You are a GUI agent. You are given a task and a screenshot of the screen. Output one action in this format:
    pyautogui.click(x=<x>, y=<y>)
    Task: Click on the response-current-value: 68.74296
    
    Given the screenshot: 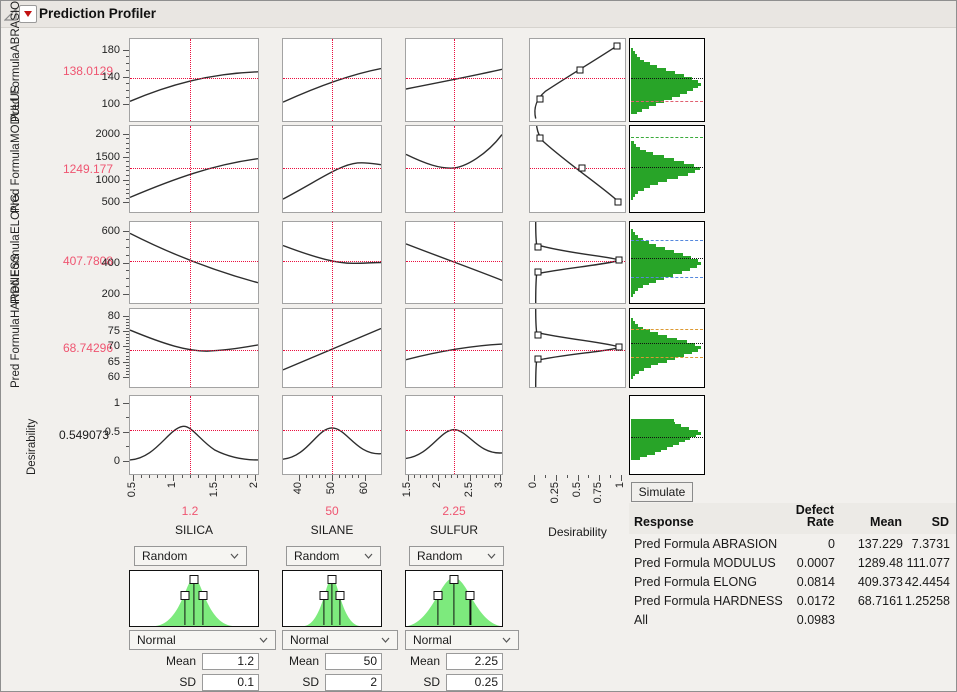 What is the action you would take?
    pyautogui.click(x=87, y=348)
    